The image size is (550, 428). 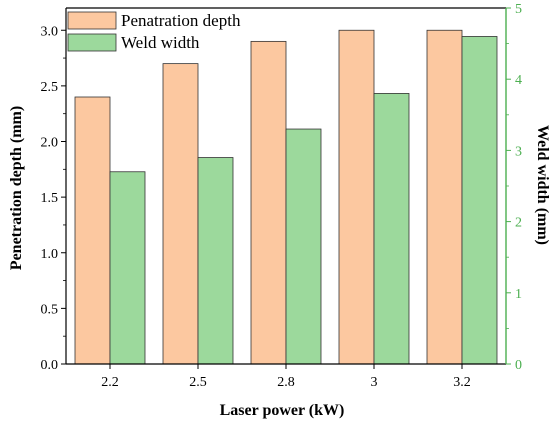 What do you see at coordinates (286, 382) in the screenshot?
I see `x-tick-label: 2.8` at bounding box center [286, 382].